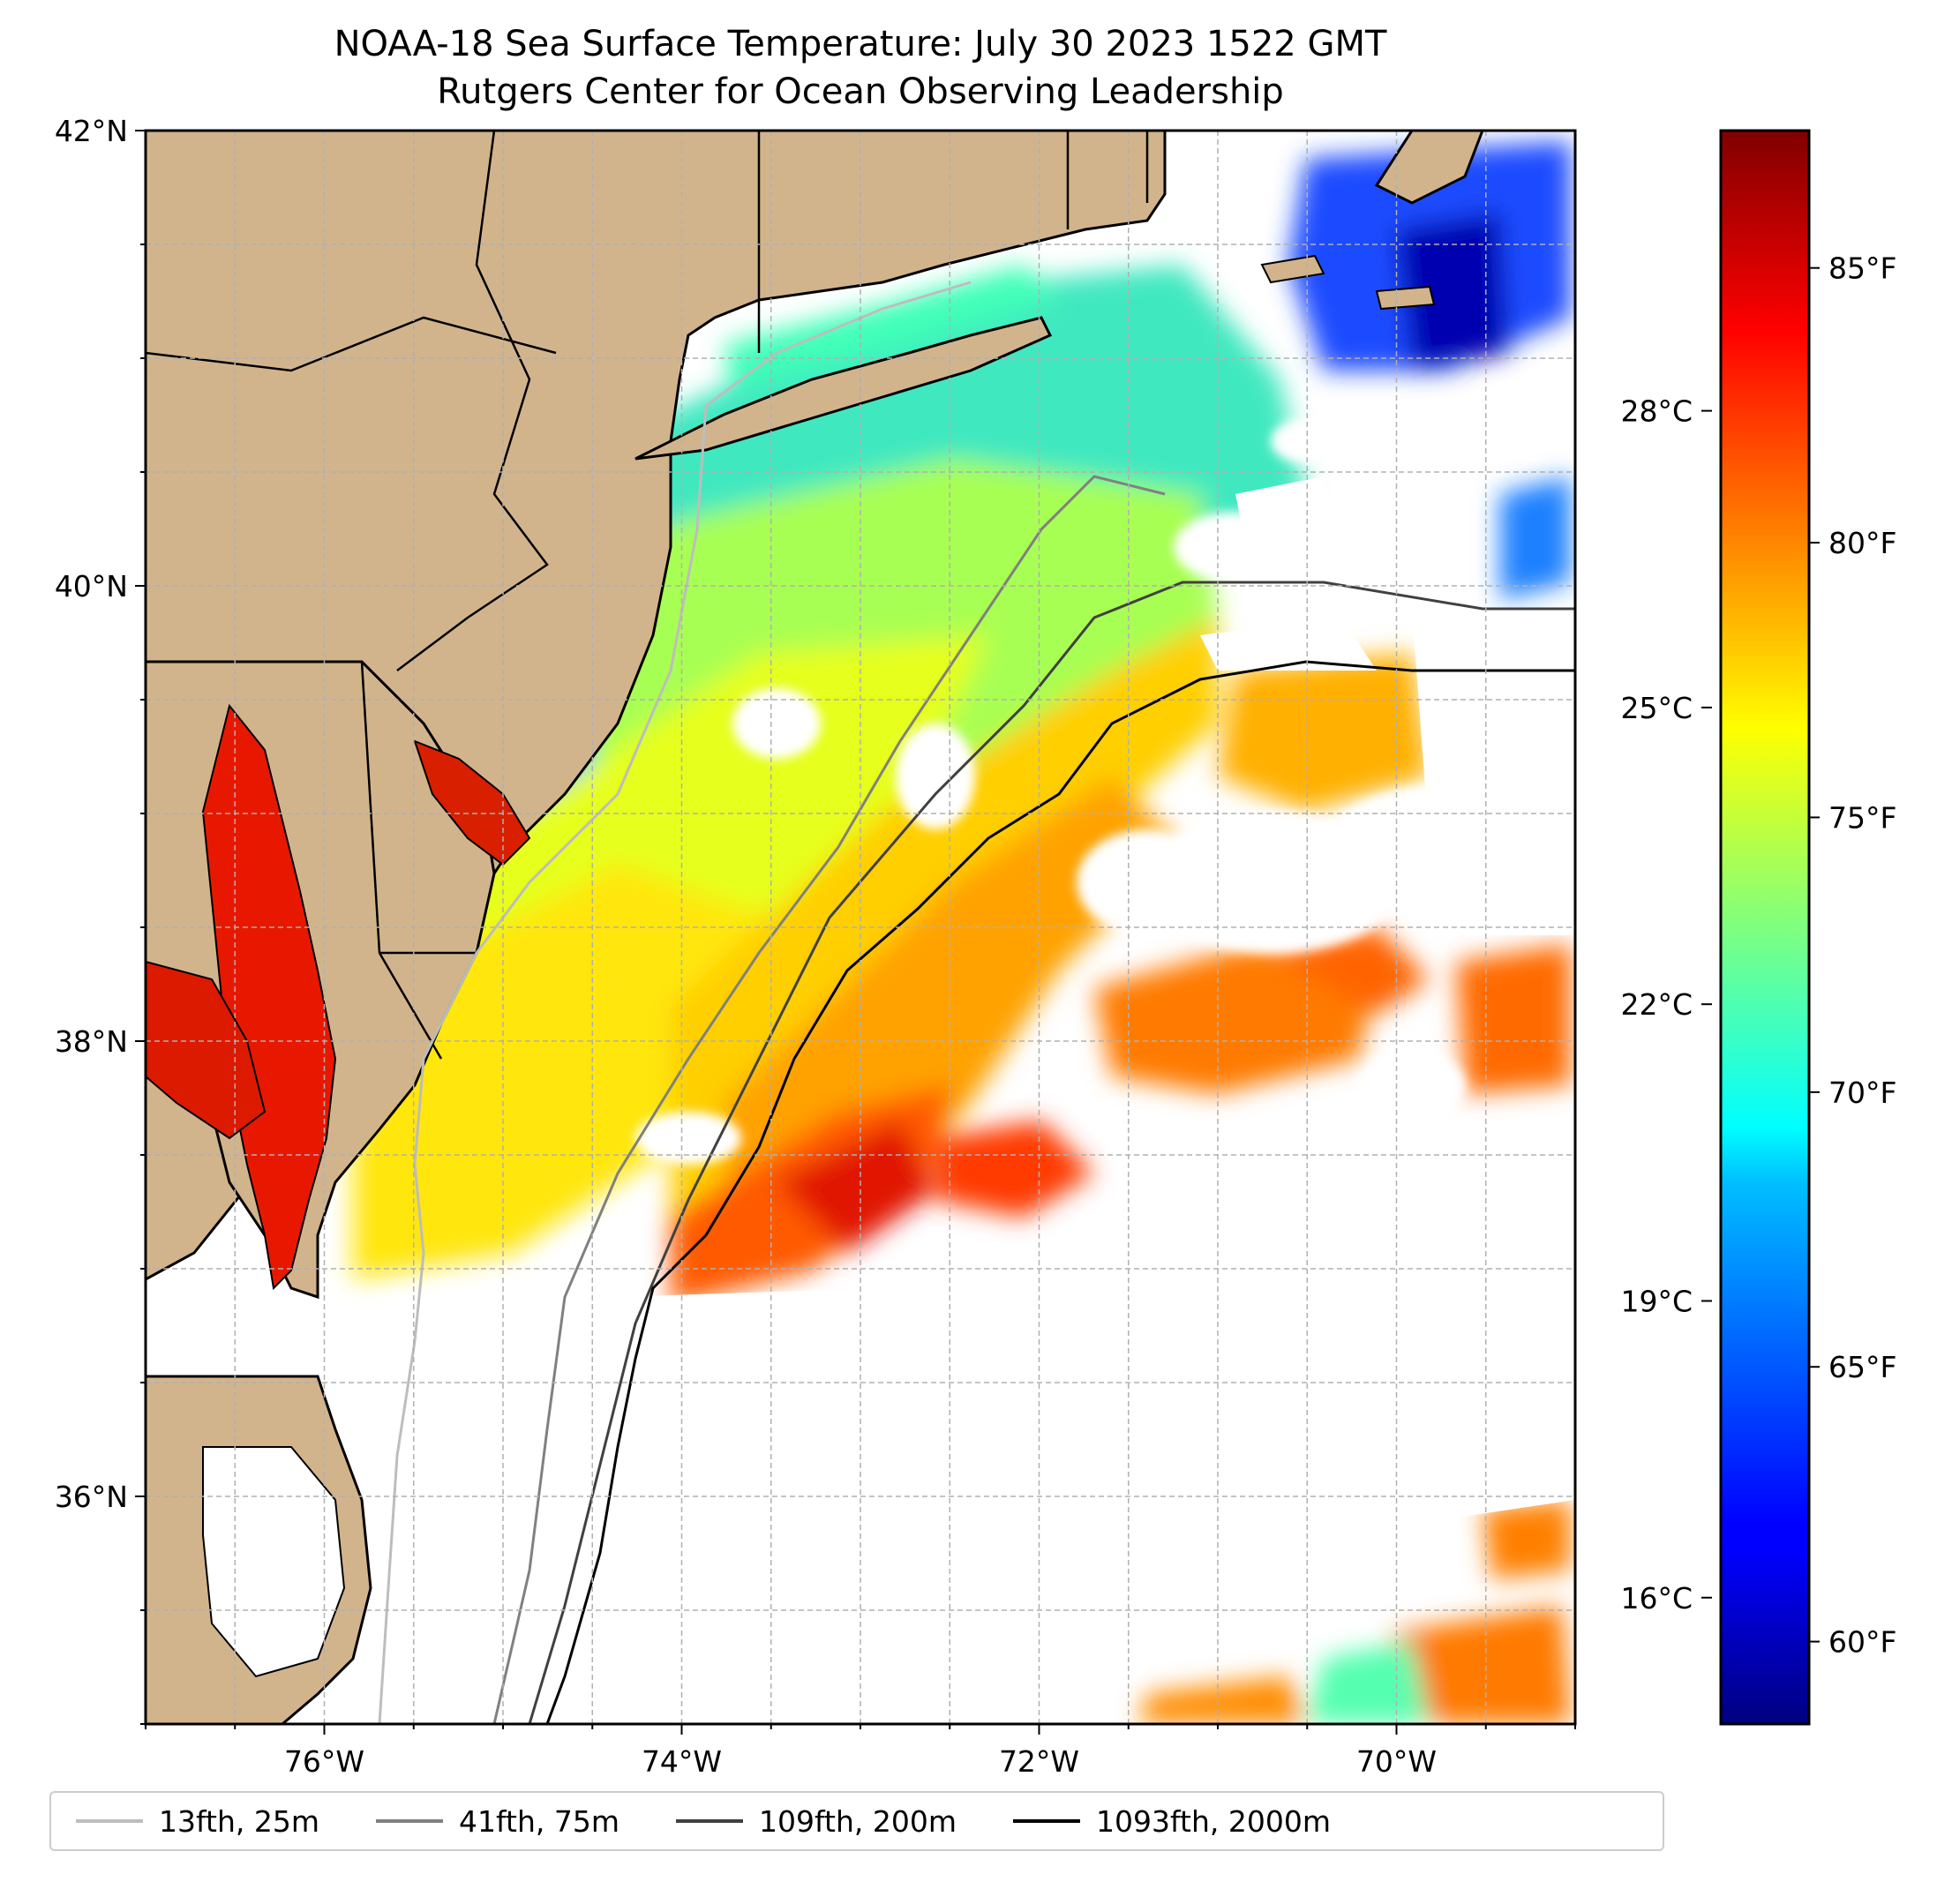 This screenshot has width=1937, height=1904. What do you see at coordinates (1406, 298) in the screenshot?
I see `nantucket` at bounding box center [1406, 298].